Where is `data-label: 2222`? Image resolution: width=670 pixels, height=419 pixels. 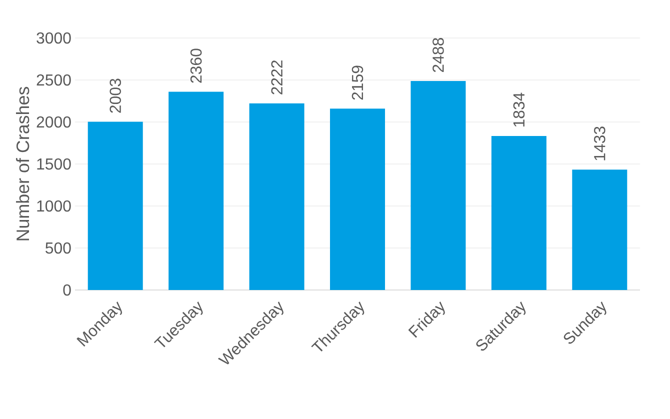 data-label: 2222 is located at coordinates (276, 77).